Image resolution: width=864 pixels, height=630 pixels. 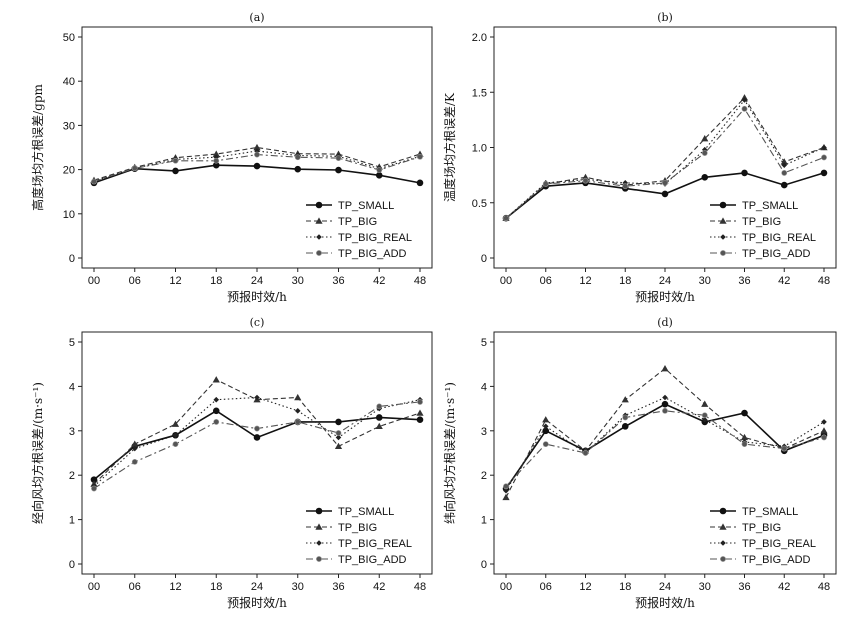 I want to click on y-axis-label: 纬向风均方根误差/(m·s⁻¹), so click(x=449, y=453).